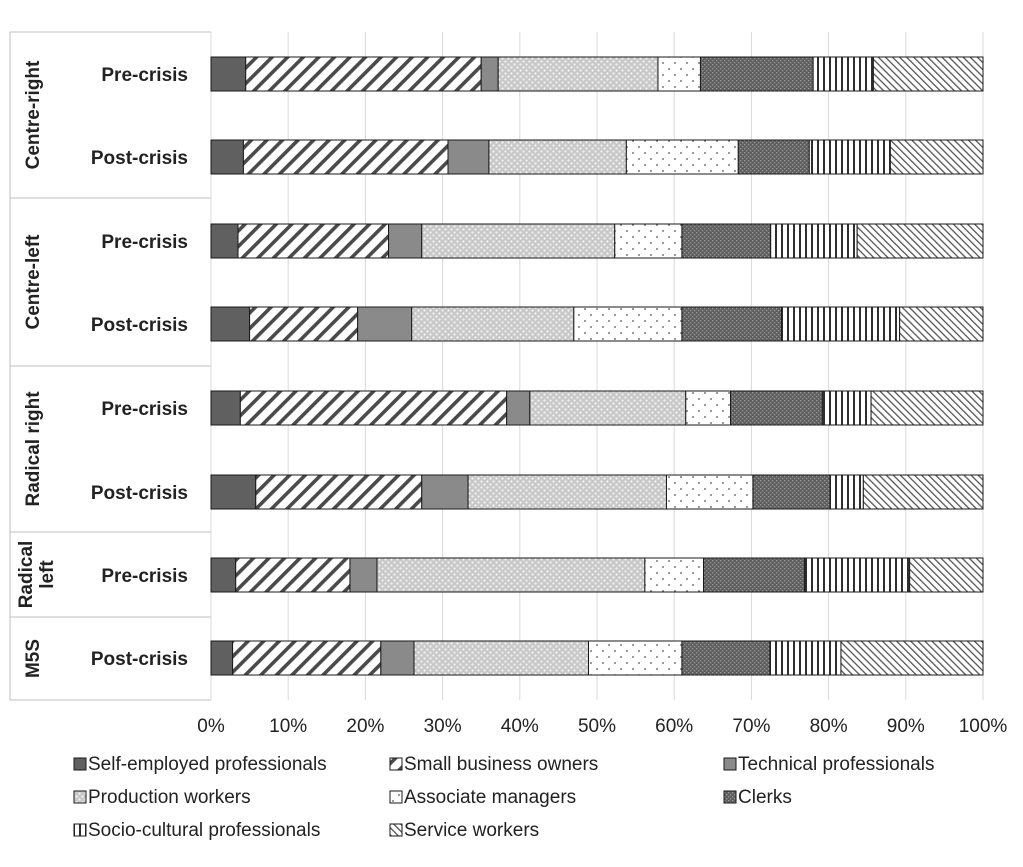  Describe the element at coordinates (373, 408) in the screenshot. I see `bar-segment: Small business owners: 34.5` at that location.